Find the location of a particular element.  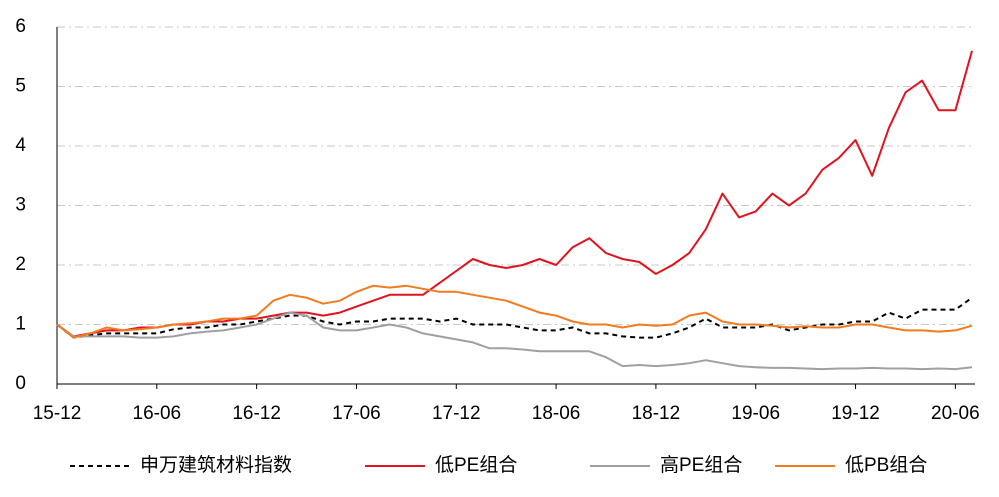

x-tick-label: 17-12 is located at coordinates (456, 413).